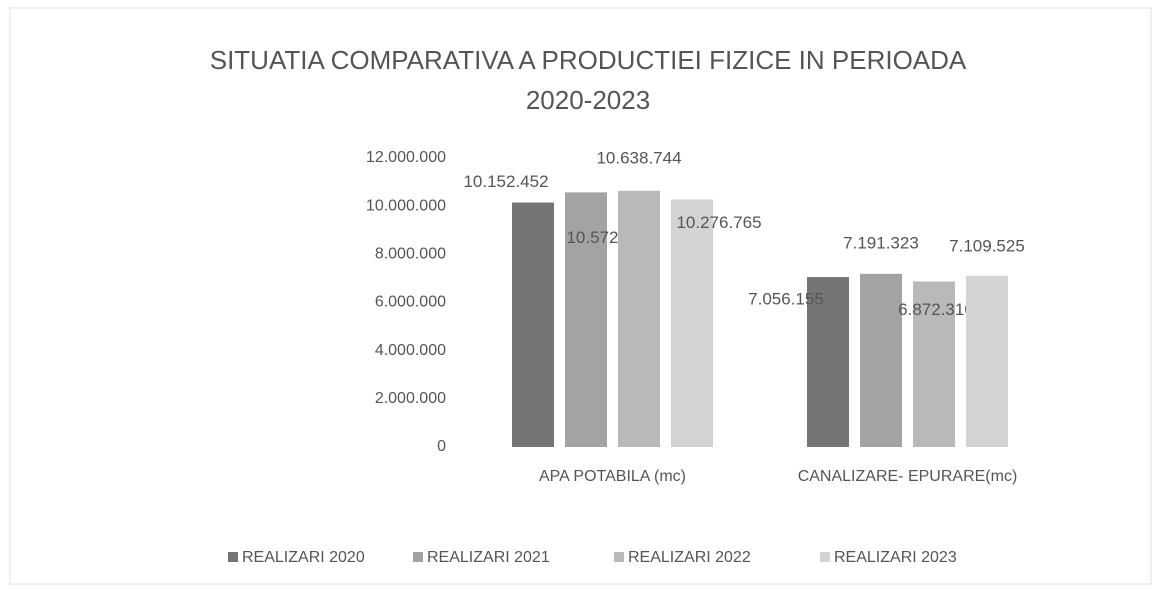 This screenshot has height=591, width=1161. I want to click on y-tick-label: 8.000.000, so click(410, 254).